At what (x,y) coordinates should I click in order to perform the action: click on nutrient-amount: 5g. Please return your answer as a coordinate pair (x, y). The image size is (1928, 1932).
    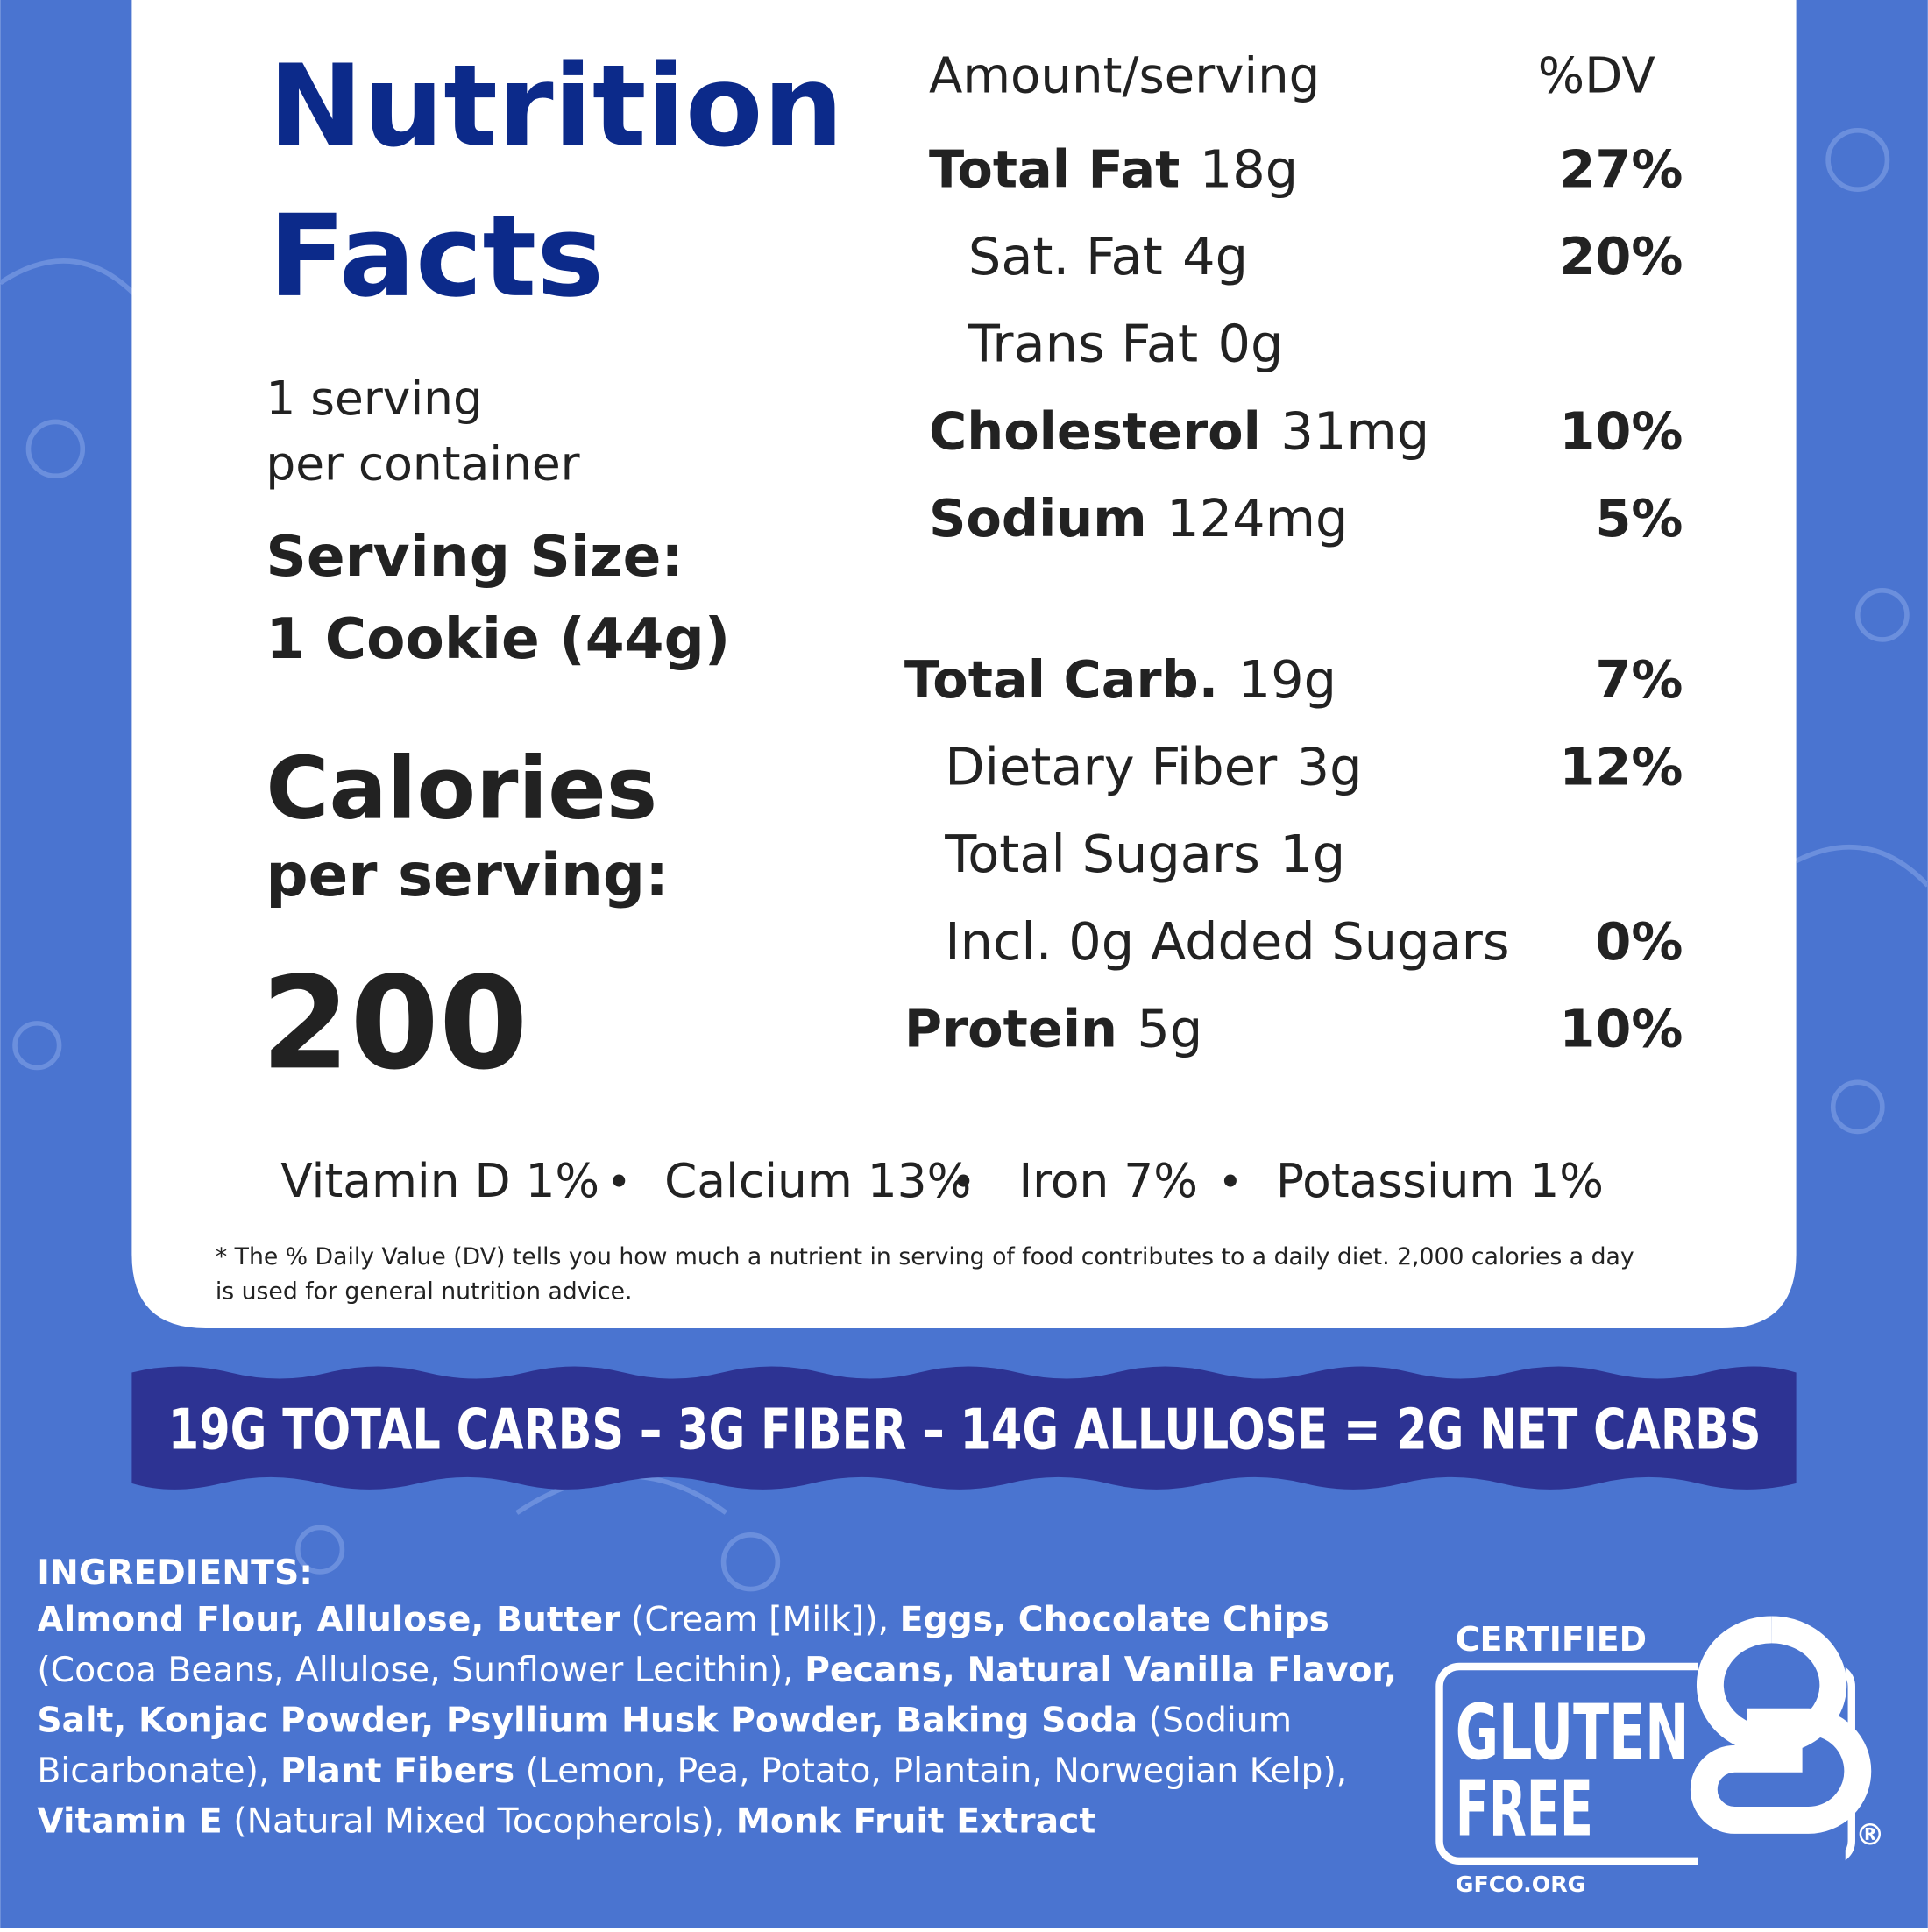
    Looking at the image, I should click on (1169, 1029).